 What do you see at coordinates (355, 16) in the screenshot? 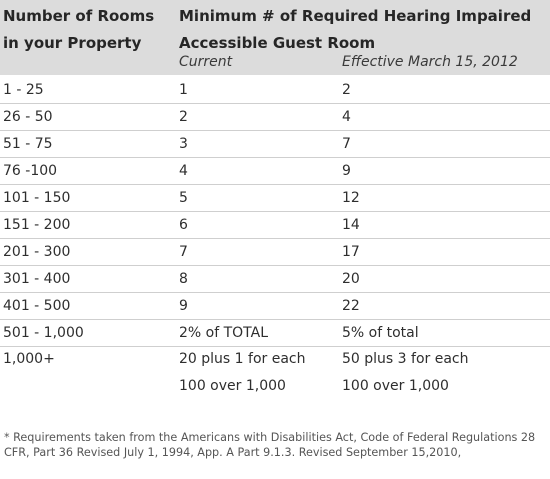
I see `minimum-header-line1: Minimum # of Required Hearing Impaired` at bounding box center [355, 16].